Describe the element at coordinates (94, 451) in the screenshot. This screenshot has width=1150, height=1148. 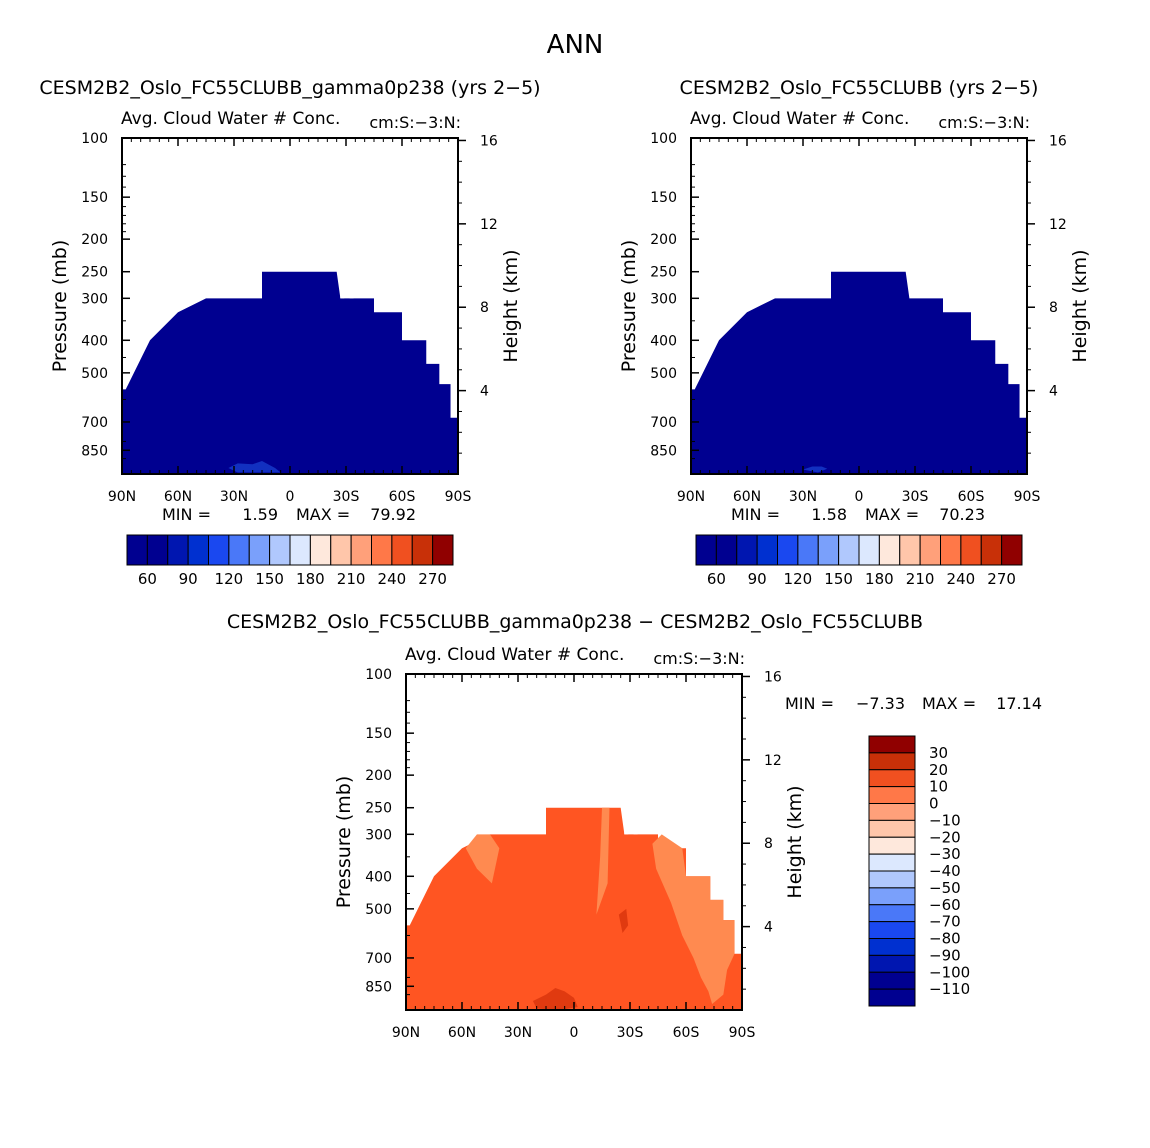
I see `y-tick-label: 850` at that location.